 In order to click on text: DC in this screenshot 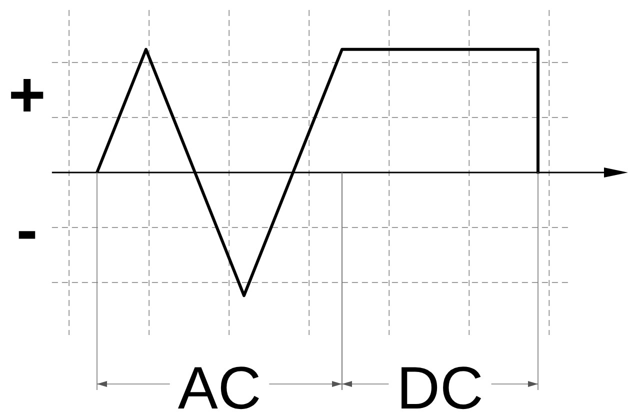, I will do `click(440, 383)`.